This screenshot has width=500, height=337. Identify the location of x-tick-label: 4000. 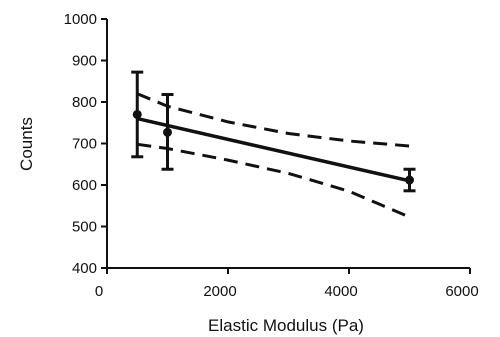
(340, 291).